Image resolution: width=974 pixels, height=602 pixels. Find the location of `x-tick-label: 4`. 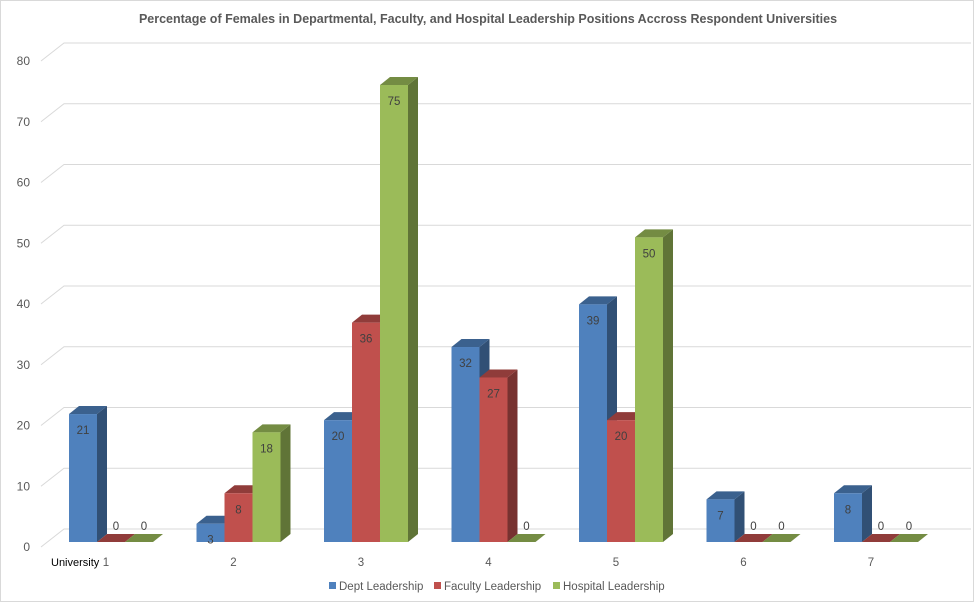

x-tick-label: 4 is located at coordinates (488, 563).